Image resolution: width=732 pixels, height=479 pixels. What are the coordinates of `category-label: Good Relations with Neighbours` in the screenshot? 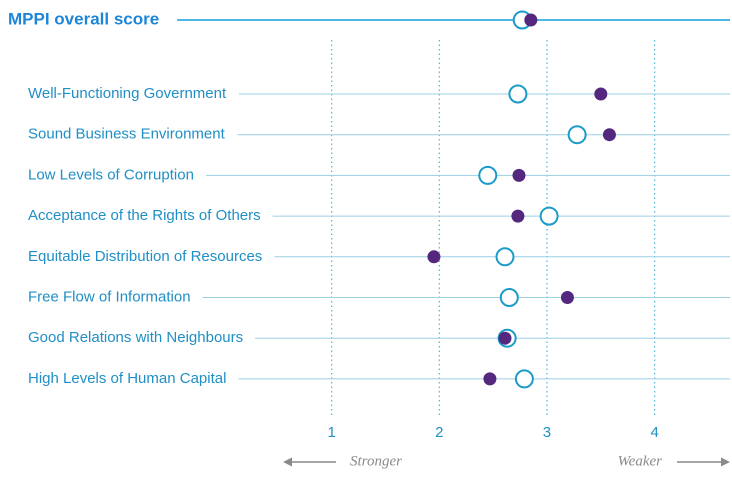 It's located at (135, 337).